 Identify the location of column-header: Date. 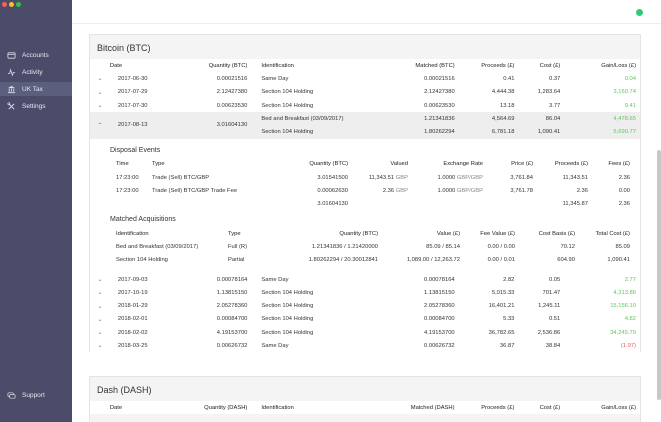
(116, 65).